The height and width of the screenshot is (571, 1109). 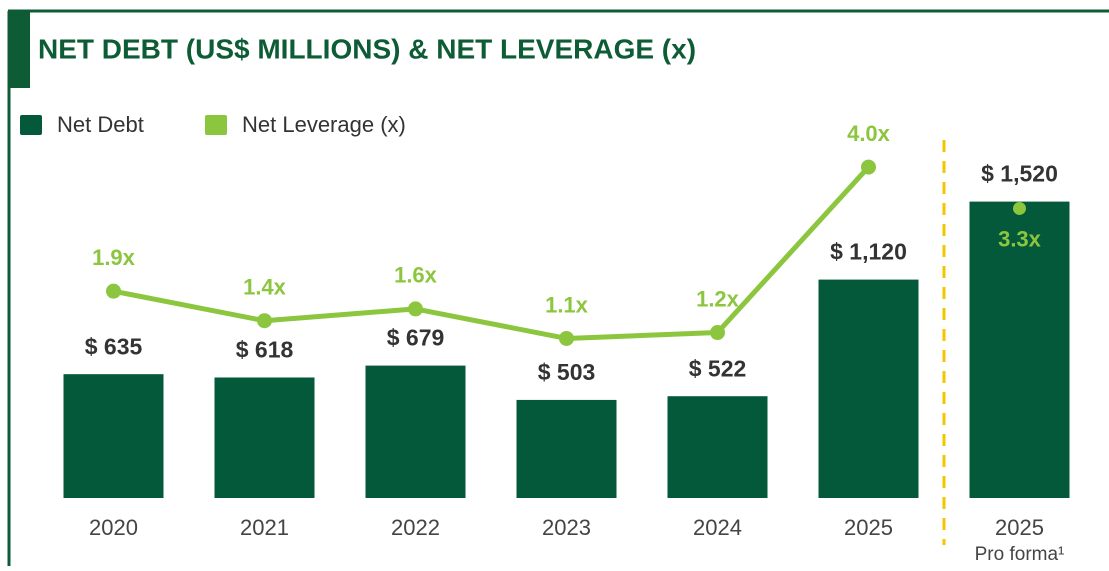 What do you see at coordinates (718, 298) in the screenshot?
I see `line-value-label: 1.2x` at bounding box center [718, 298].